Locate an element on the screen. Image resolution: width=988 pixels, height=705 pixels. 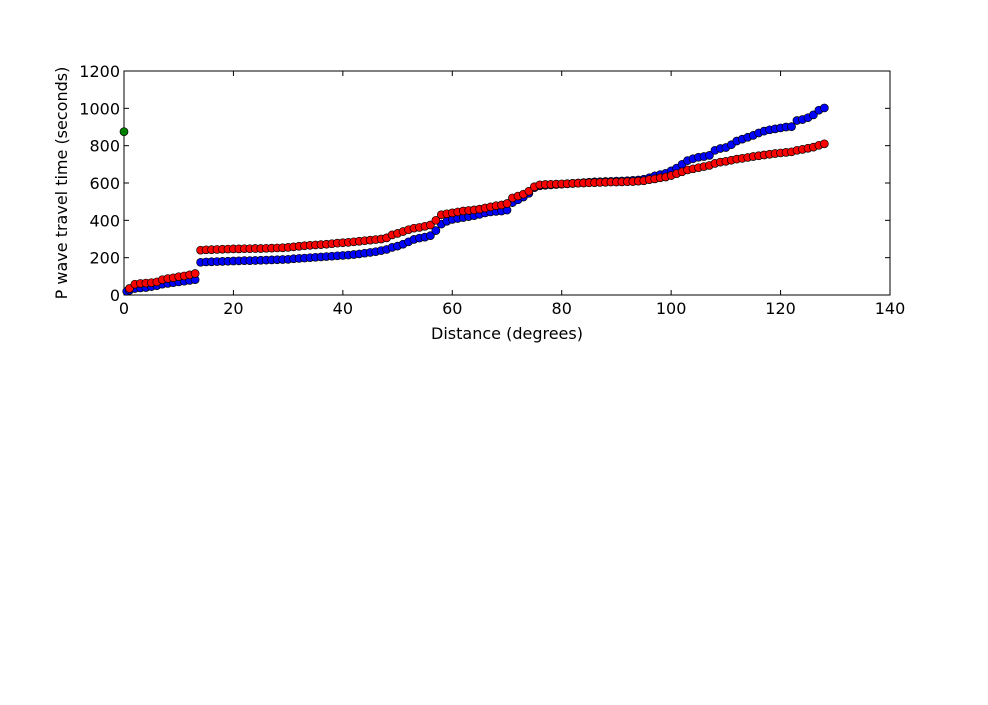
x-tick-label: 60 is located at coordinates (452, 308).